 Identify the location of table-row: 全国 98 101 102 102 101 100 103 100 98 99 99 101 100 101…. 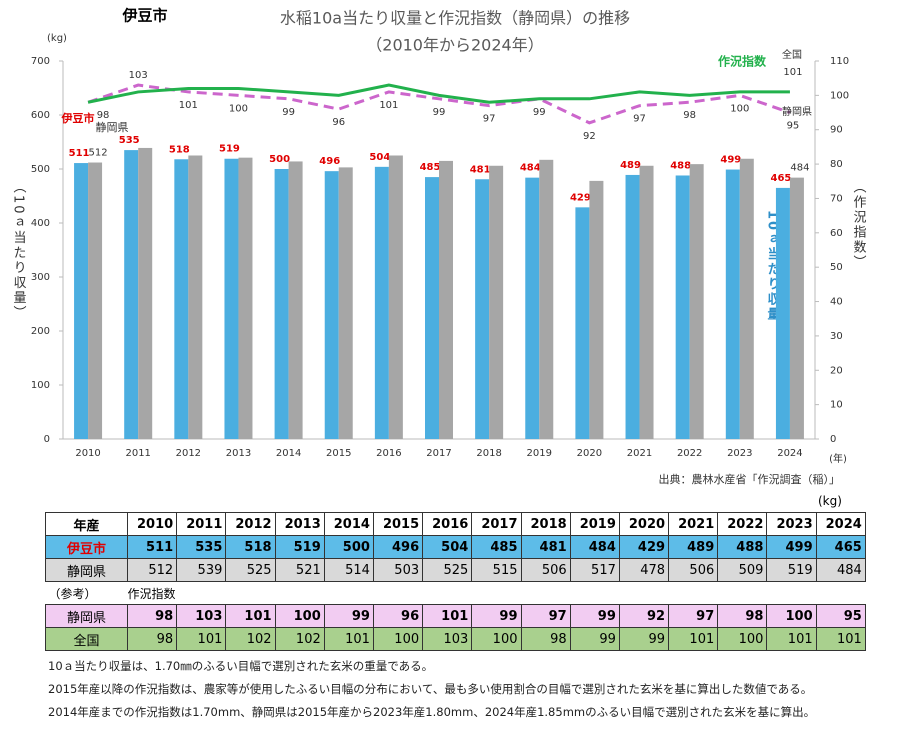
(455, 639).